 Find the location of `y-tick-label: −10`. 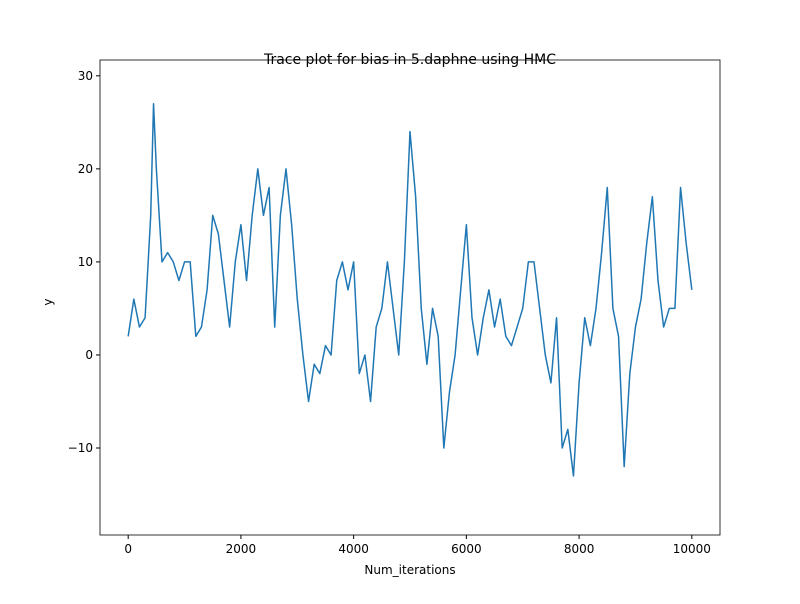

y-tick-label: −10 is located at coordinates (80, 448).